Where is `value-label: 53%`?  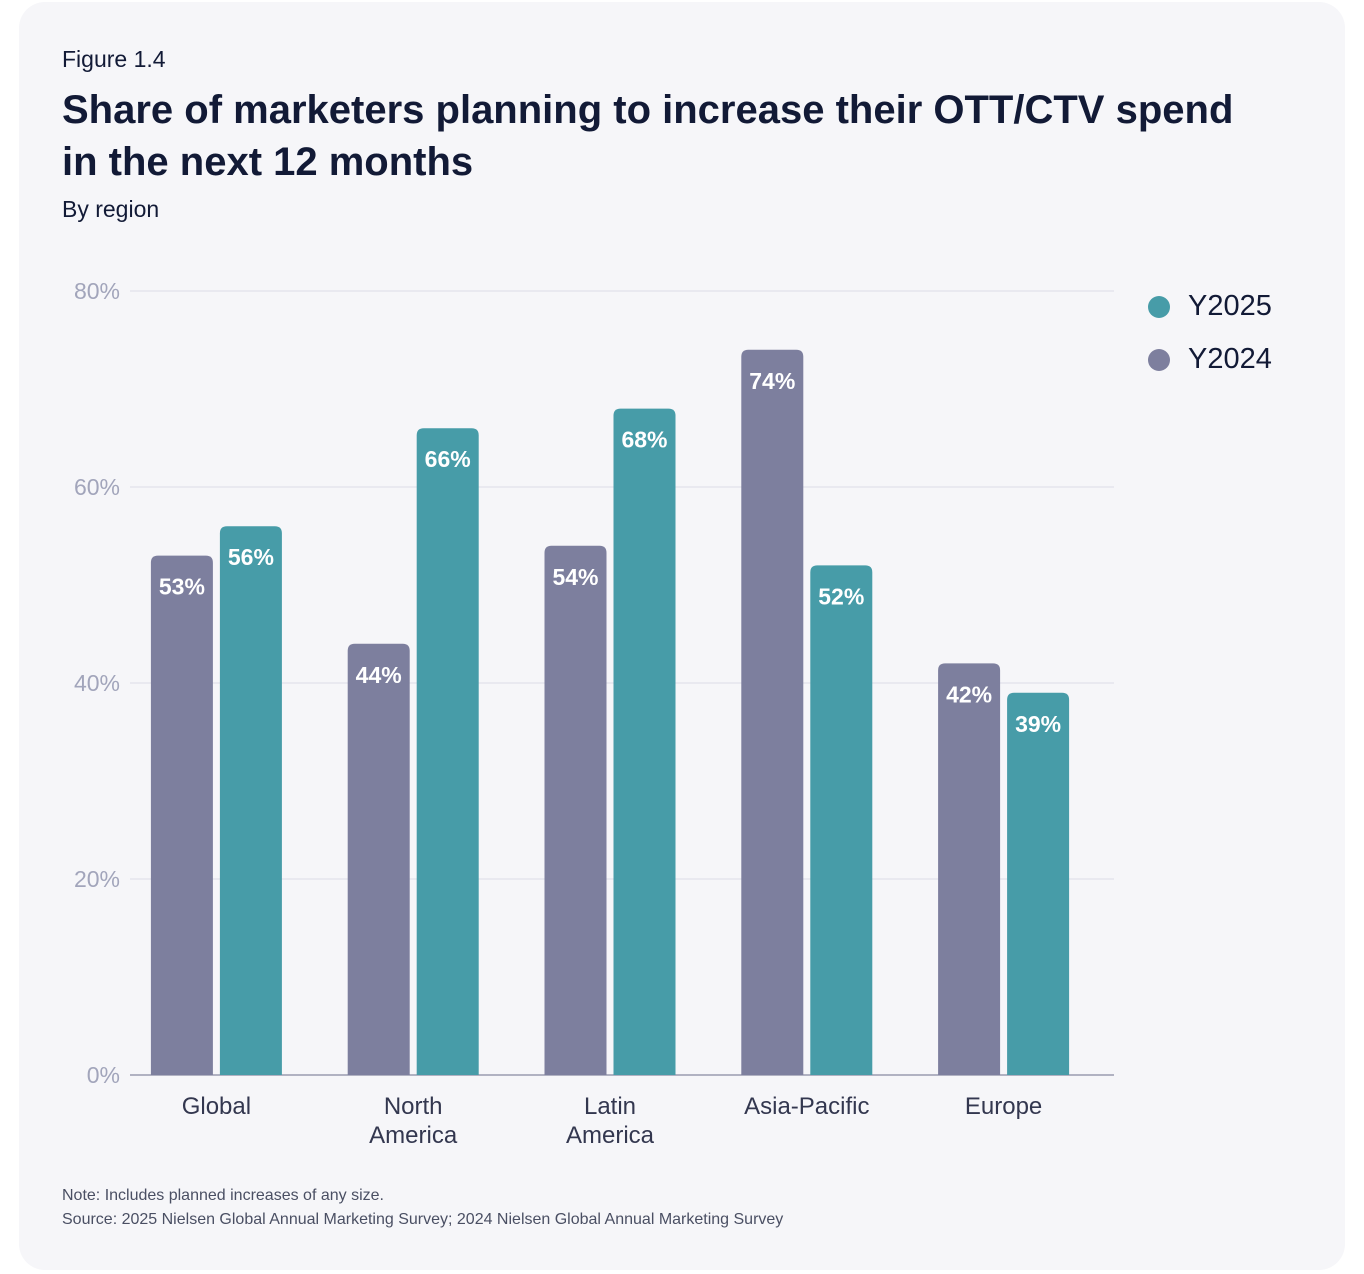 value-label: 53% is located at coordinates (182, 587).